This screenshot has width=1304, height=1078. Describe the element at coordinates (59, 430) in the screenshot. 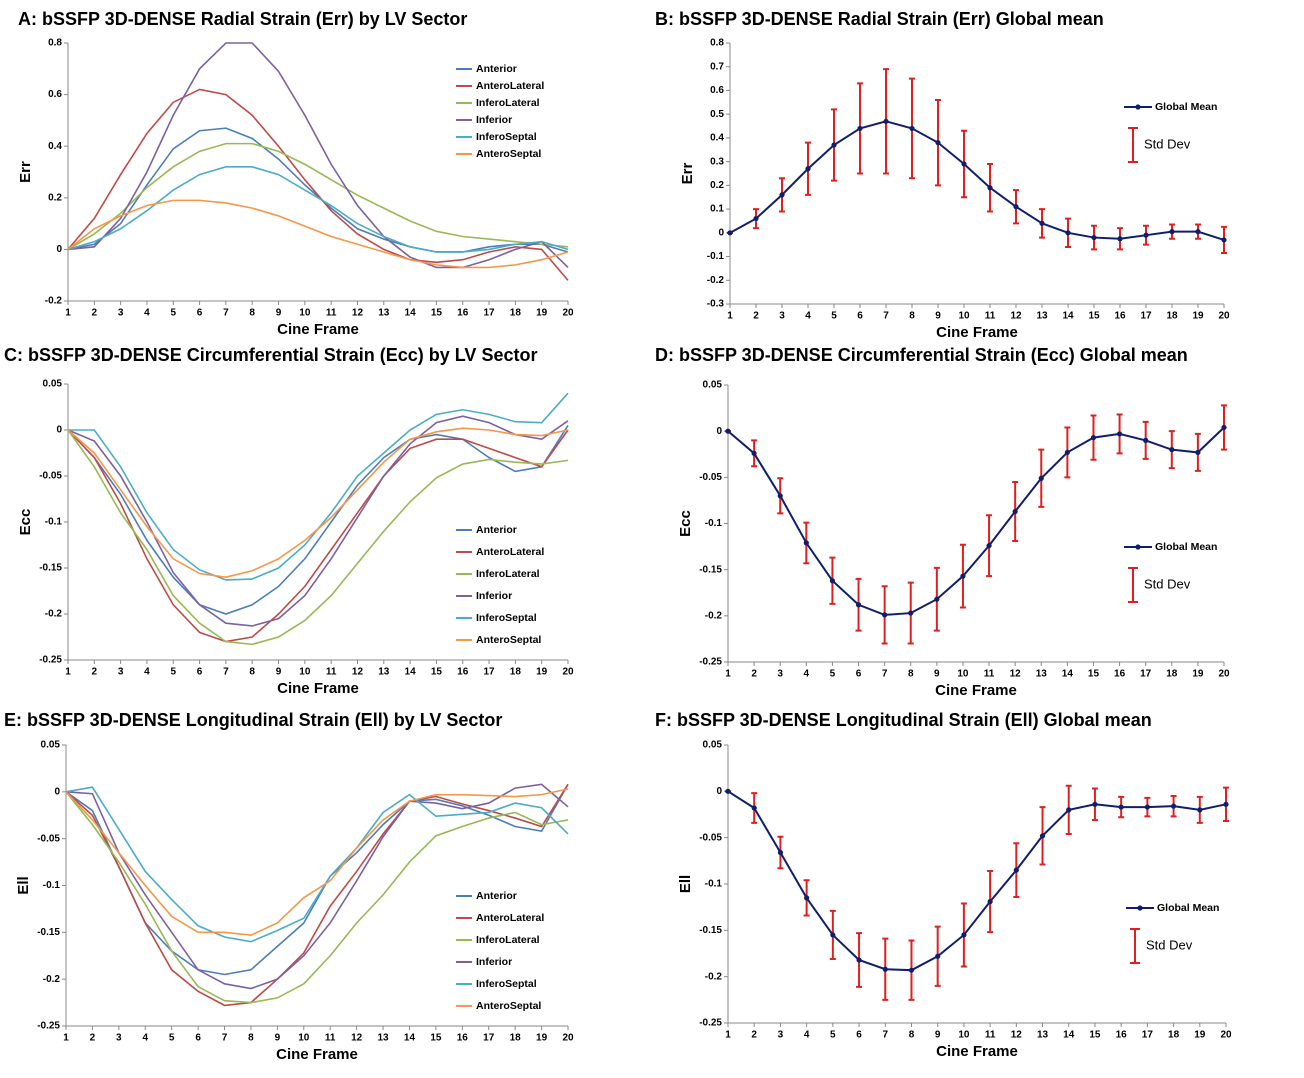

I see `y-tick-label: 0` at that location.